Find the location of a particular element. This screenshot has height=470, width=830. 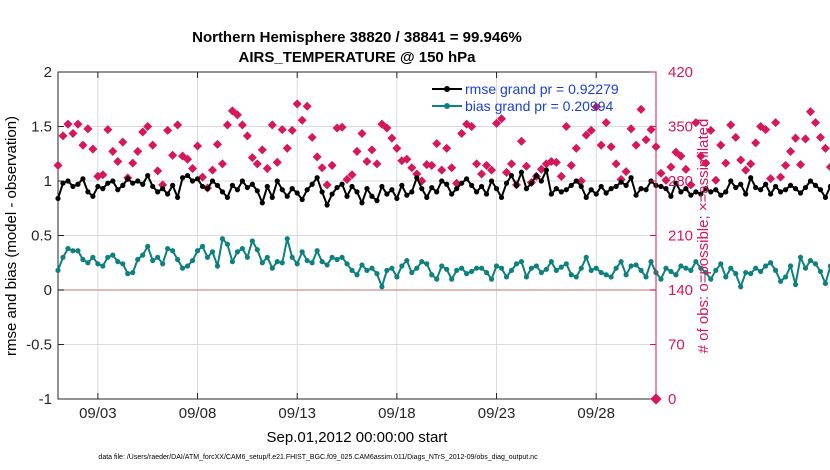

x-tick-label: 09/28 is located at coordinates (596, 413).